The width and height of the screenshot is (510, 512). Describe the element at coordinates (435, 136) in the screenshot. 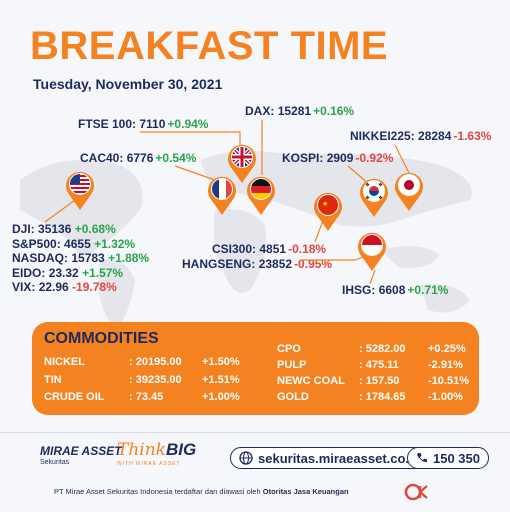

I see `index-value: 28284` at that location.